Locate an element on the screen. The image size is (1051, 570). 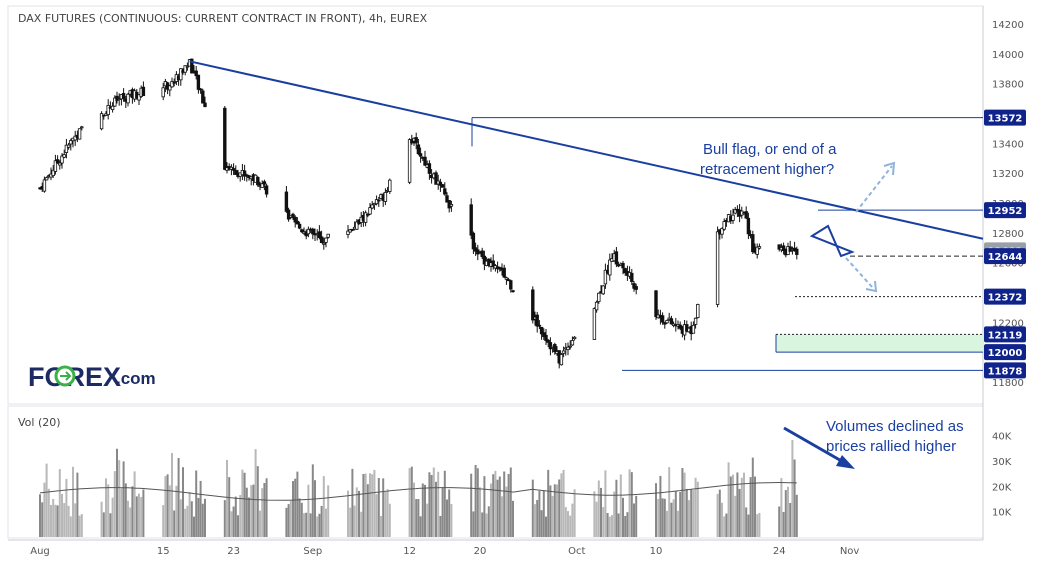
price-tick-label: 11800 is located at coordinates (1008, 383).